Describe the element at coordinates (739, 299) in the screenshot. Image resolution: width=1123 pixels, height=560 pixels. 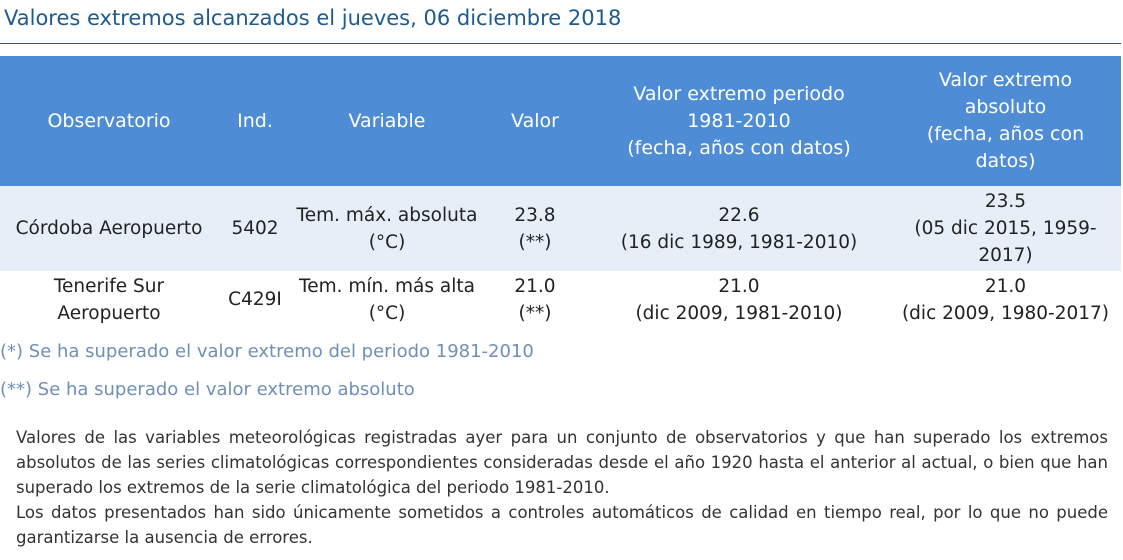
I see `cell-periodo: 21.0 (dic 2009, 1981-2010)` at that location.